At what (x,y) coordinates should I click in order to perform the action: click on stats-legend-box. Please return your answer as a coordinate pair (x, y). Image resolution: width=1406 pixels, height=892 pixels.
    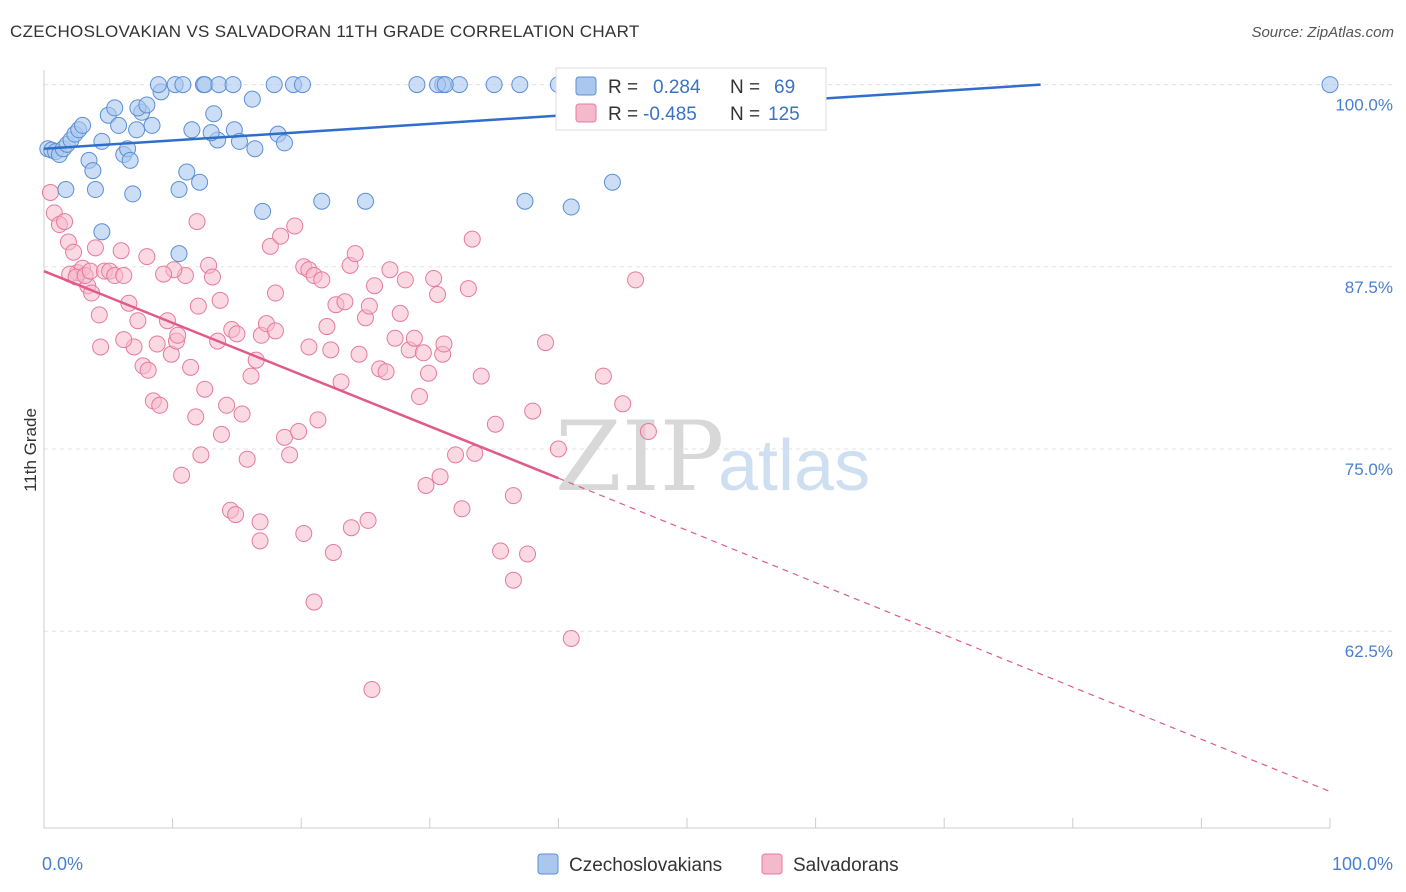
    Looking at the image, I should click on (691, 99).